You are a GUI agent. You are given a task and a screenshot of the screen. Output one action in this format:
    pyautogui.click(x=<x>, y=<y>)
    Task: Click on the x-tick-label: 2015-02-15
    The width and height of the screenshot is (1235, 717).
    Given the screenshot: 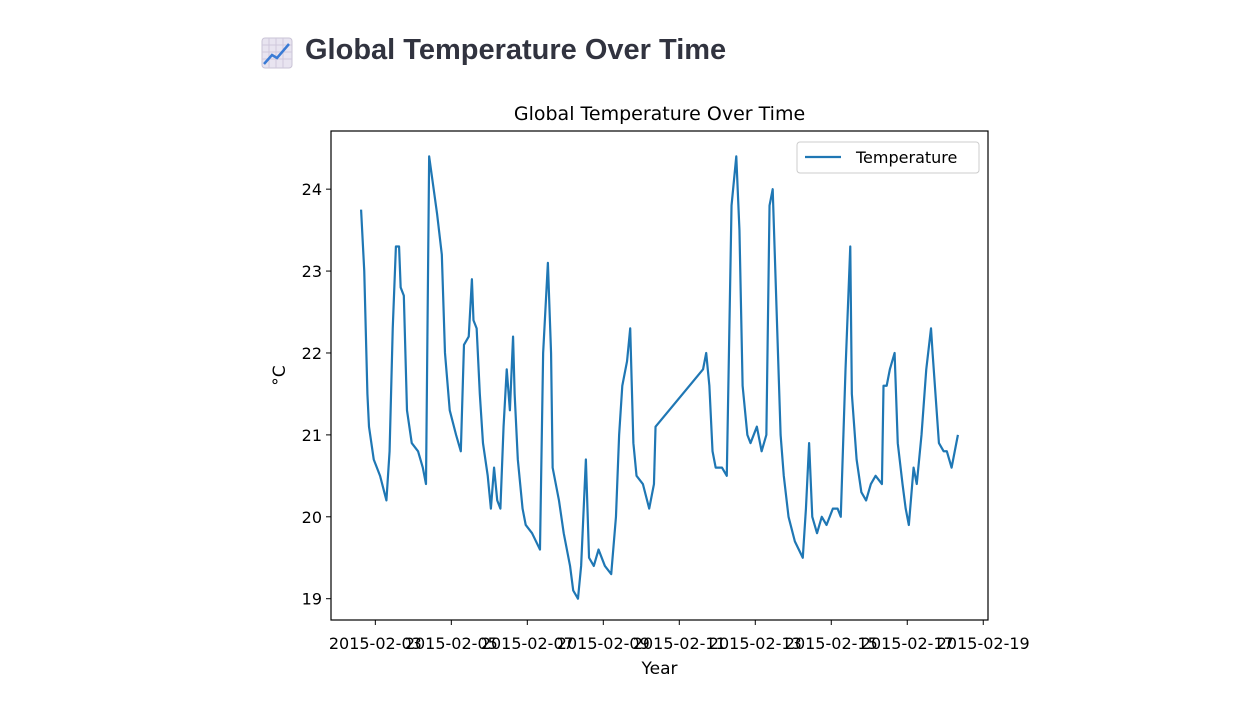 What is the action you would take?
    pyautogui.click(x=831, y=643)
    